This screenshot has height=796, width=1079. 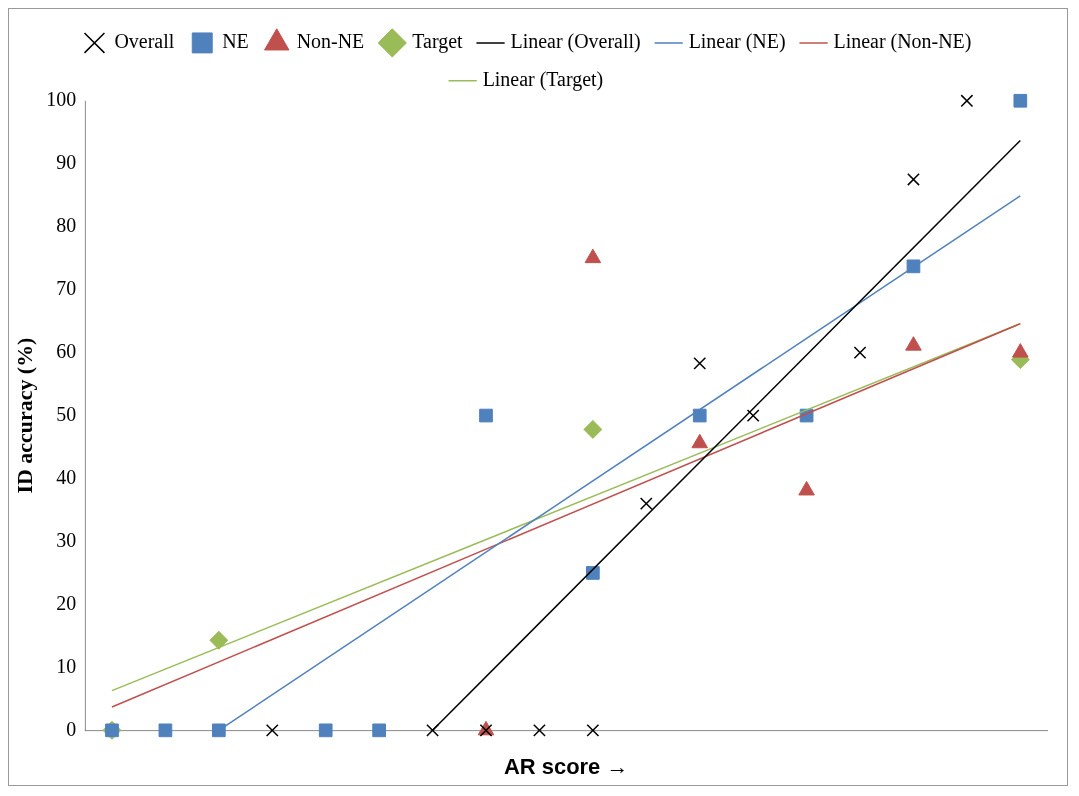 What do you see at coordinates (330, 41) in the screenshot?
I see `legend-label: Non-NE` at bounding box center [330, 41].